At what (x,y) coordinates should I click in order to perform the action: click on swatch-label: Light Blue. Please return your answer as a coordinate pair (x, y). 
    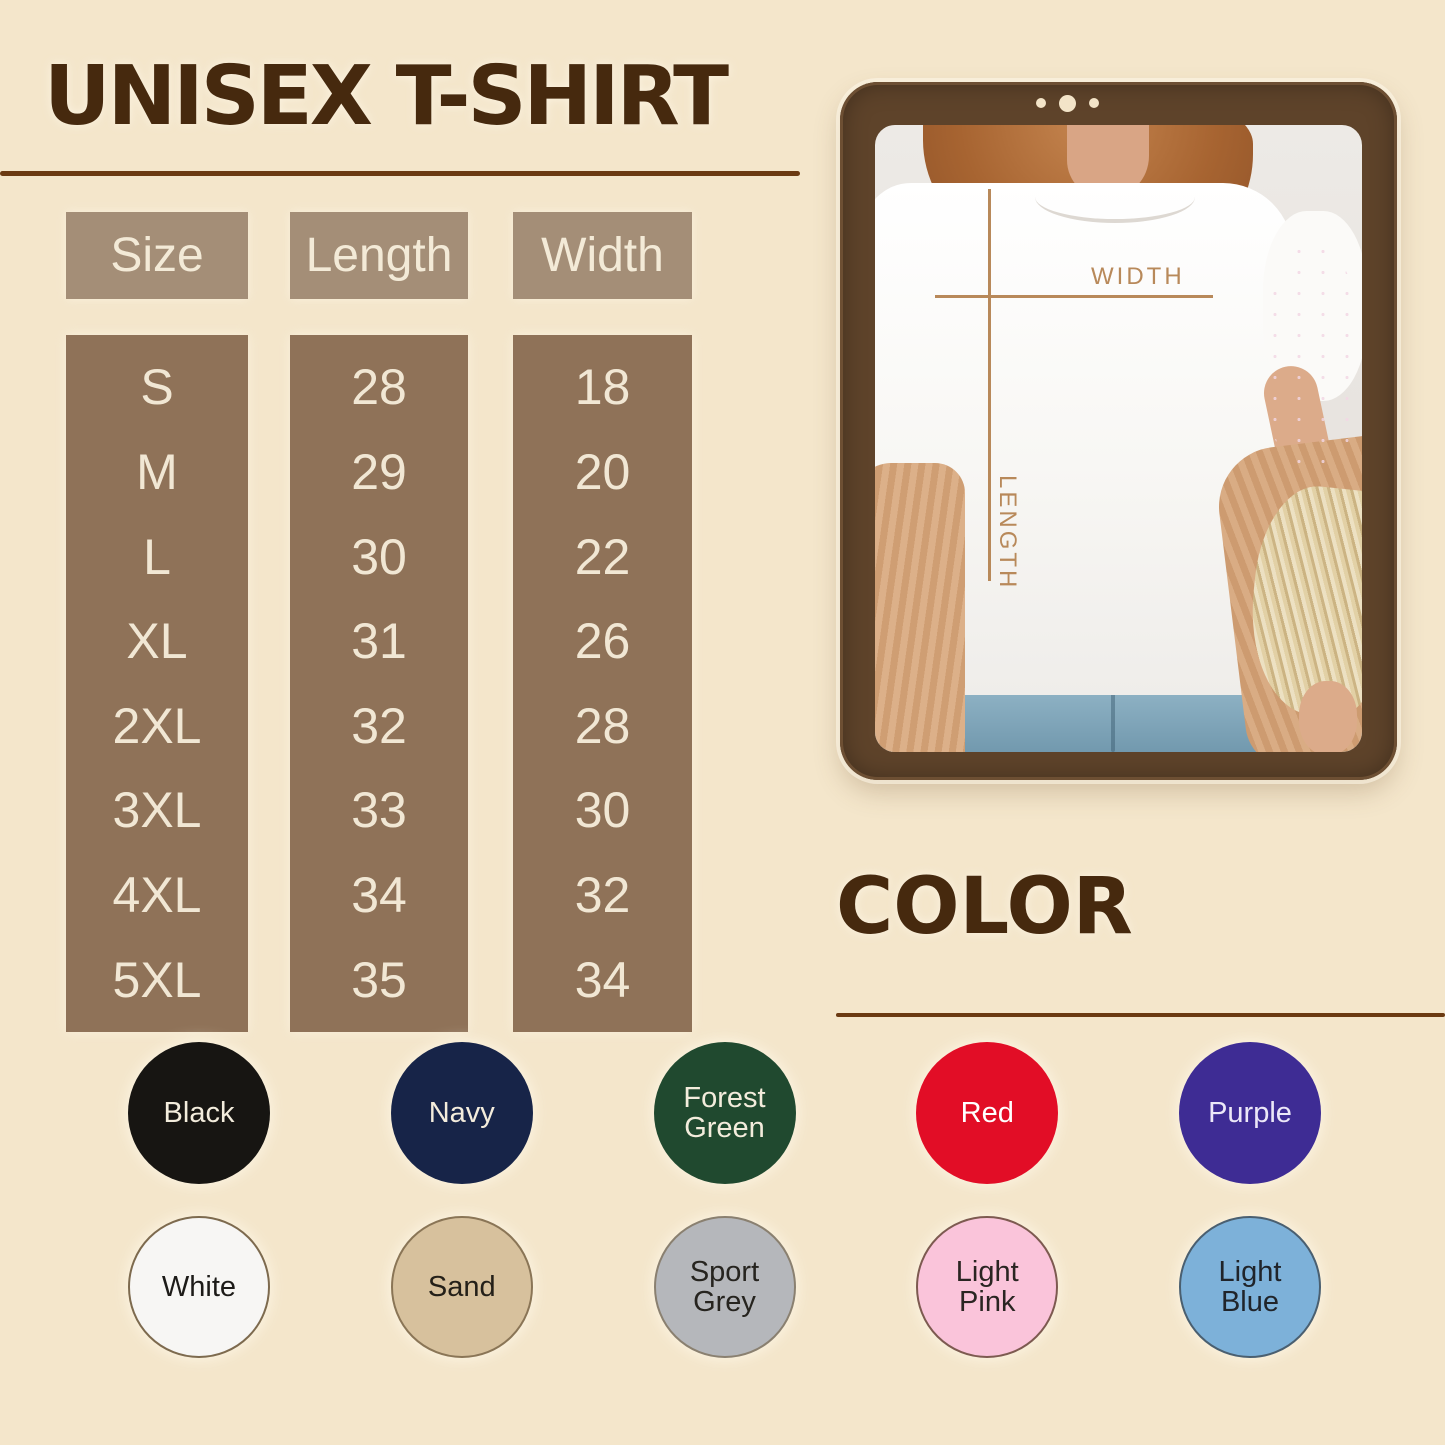
    Looking at the image, I should click on (1250, 1286).